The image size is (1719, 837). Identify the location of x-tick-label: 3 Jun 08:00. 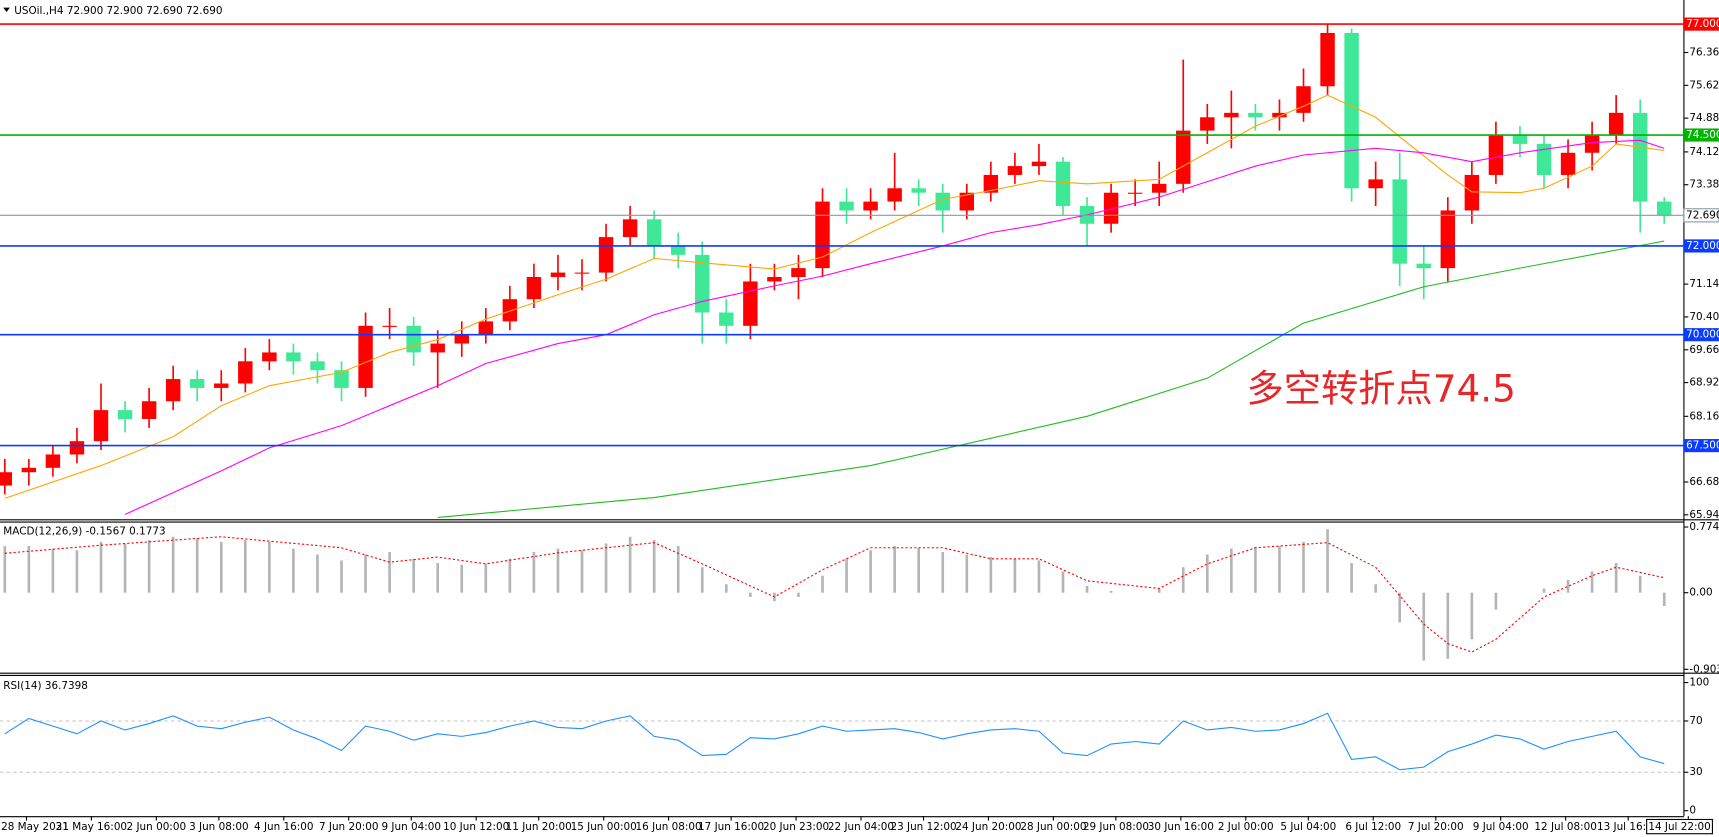
(219, 827).